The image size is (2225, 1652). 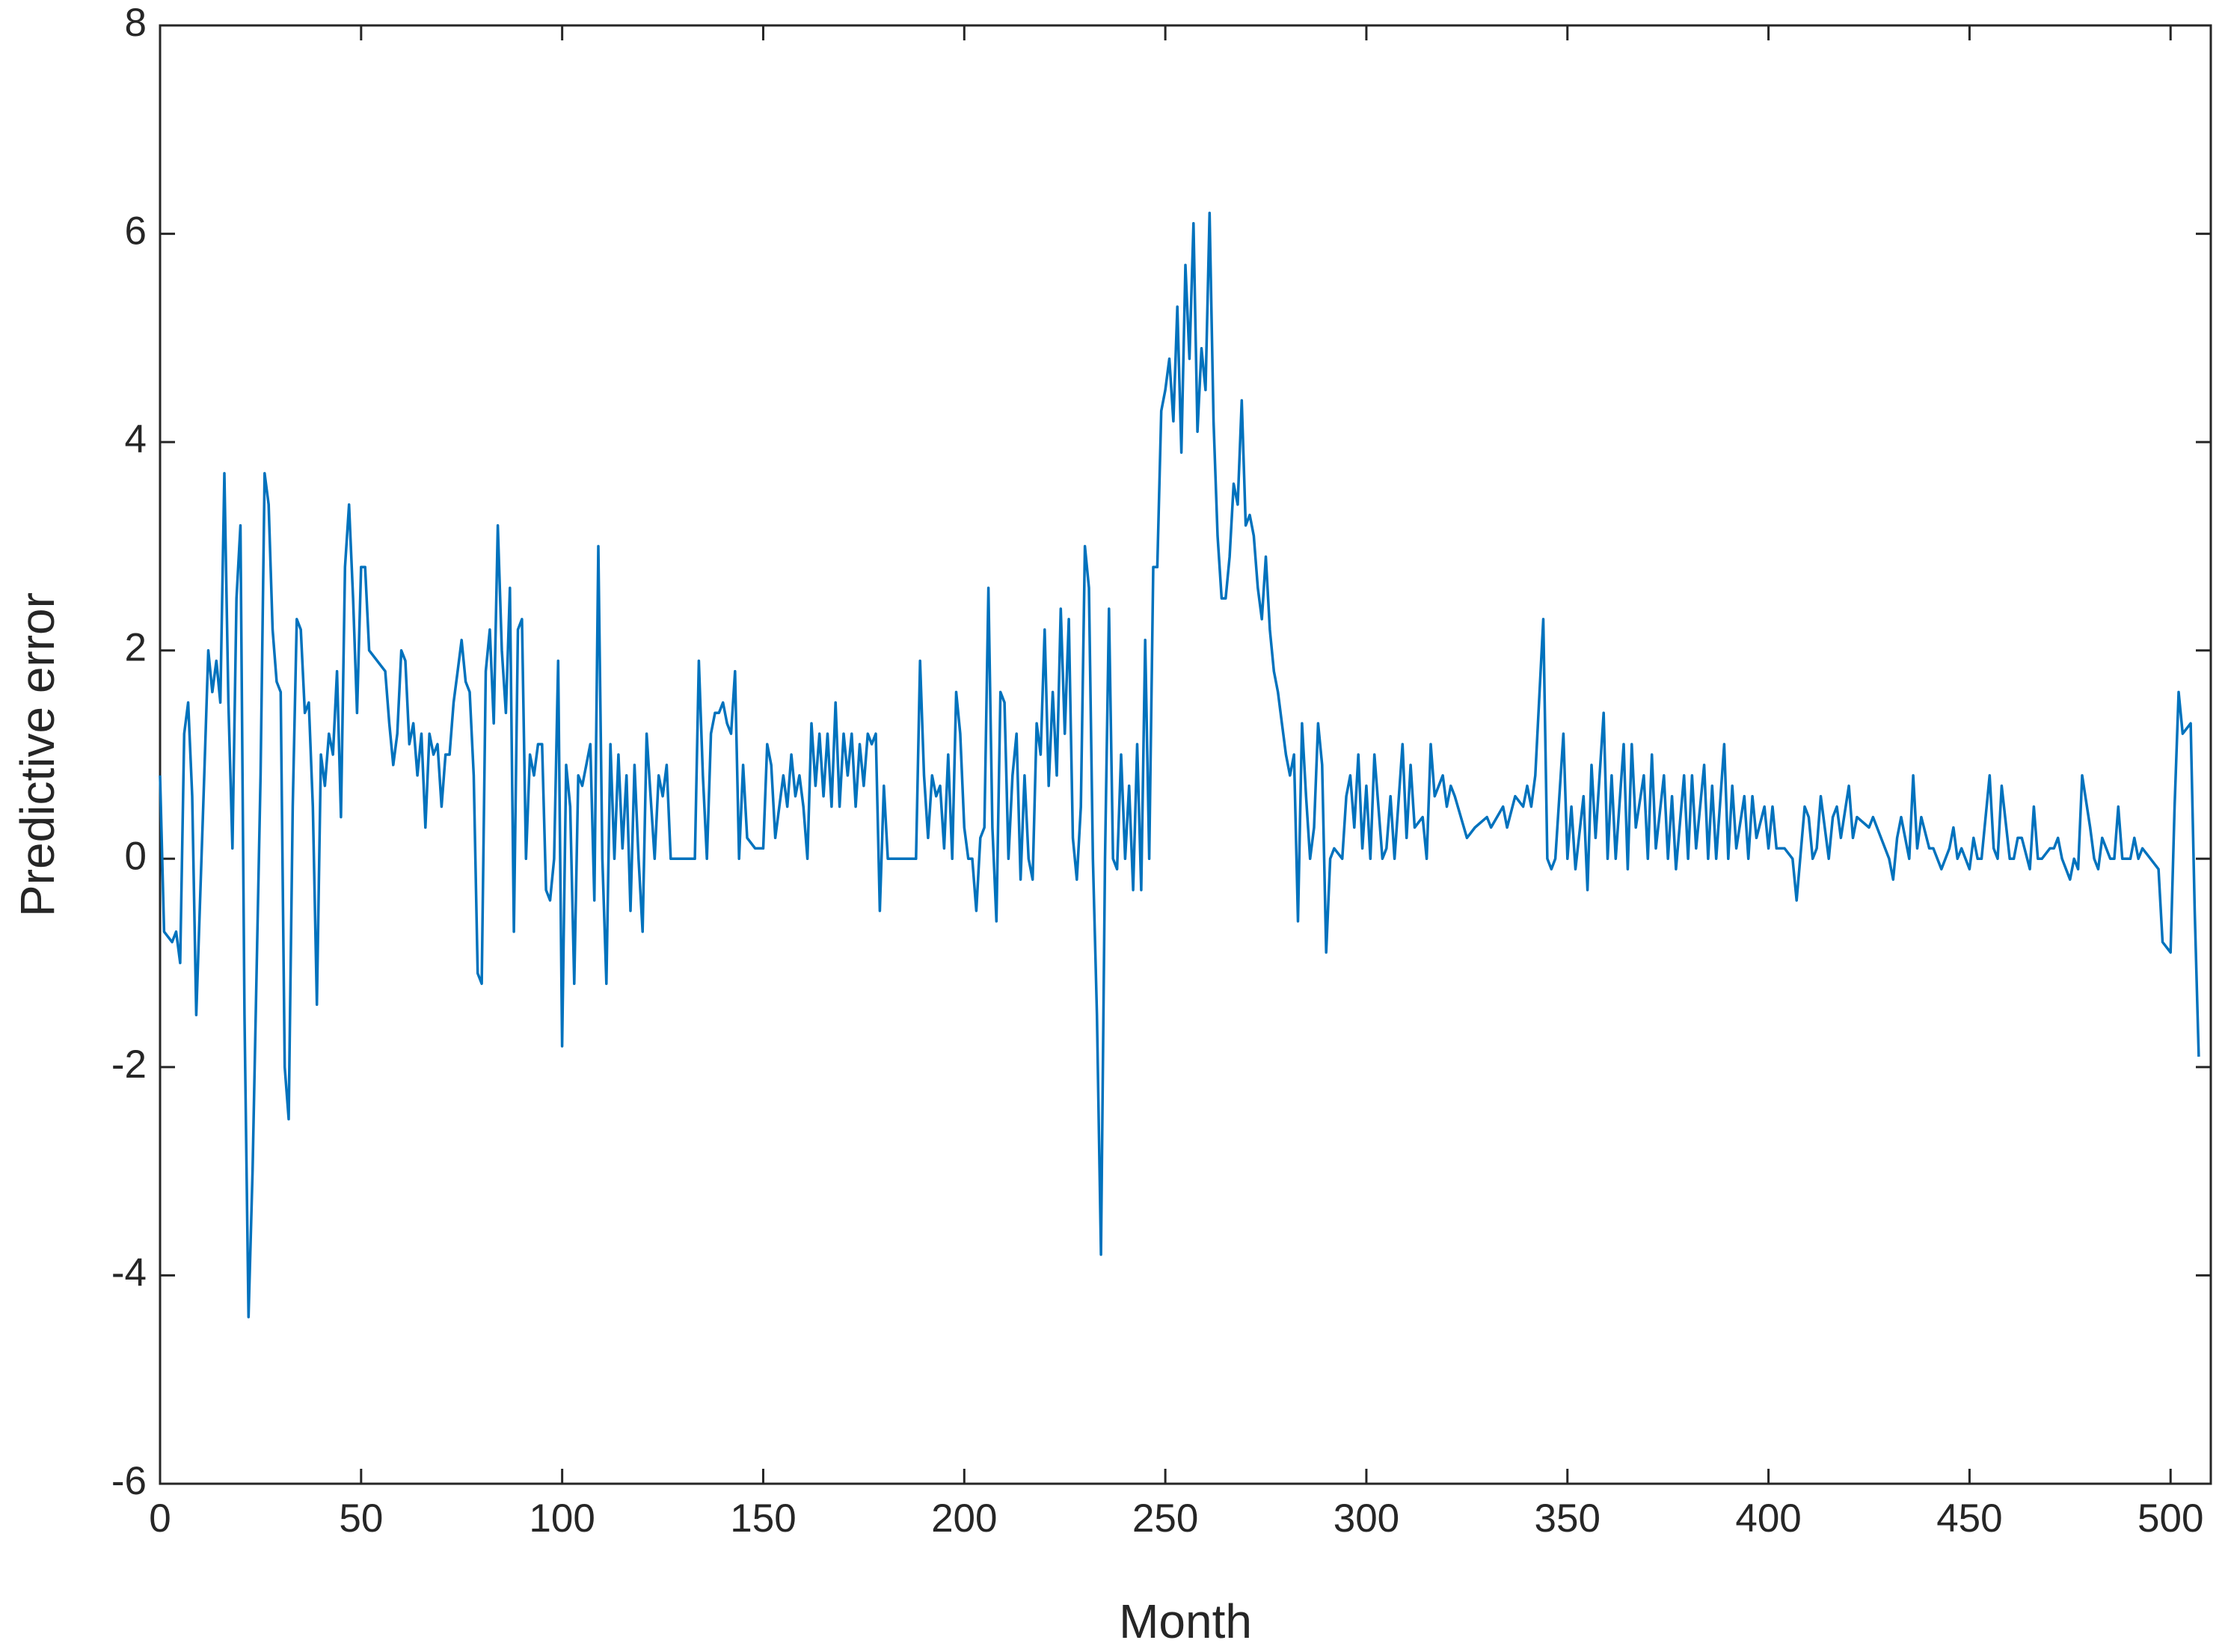 I want to click on x-tick-label: 500, so click(x=2170, y=1518).